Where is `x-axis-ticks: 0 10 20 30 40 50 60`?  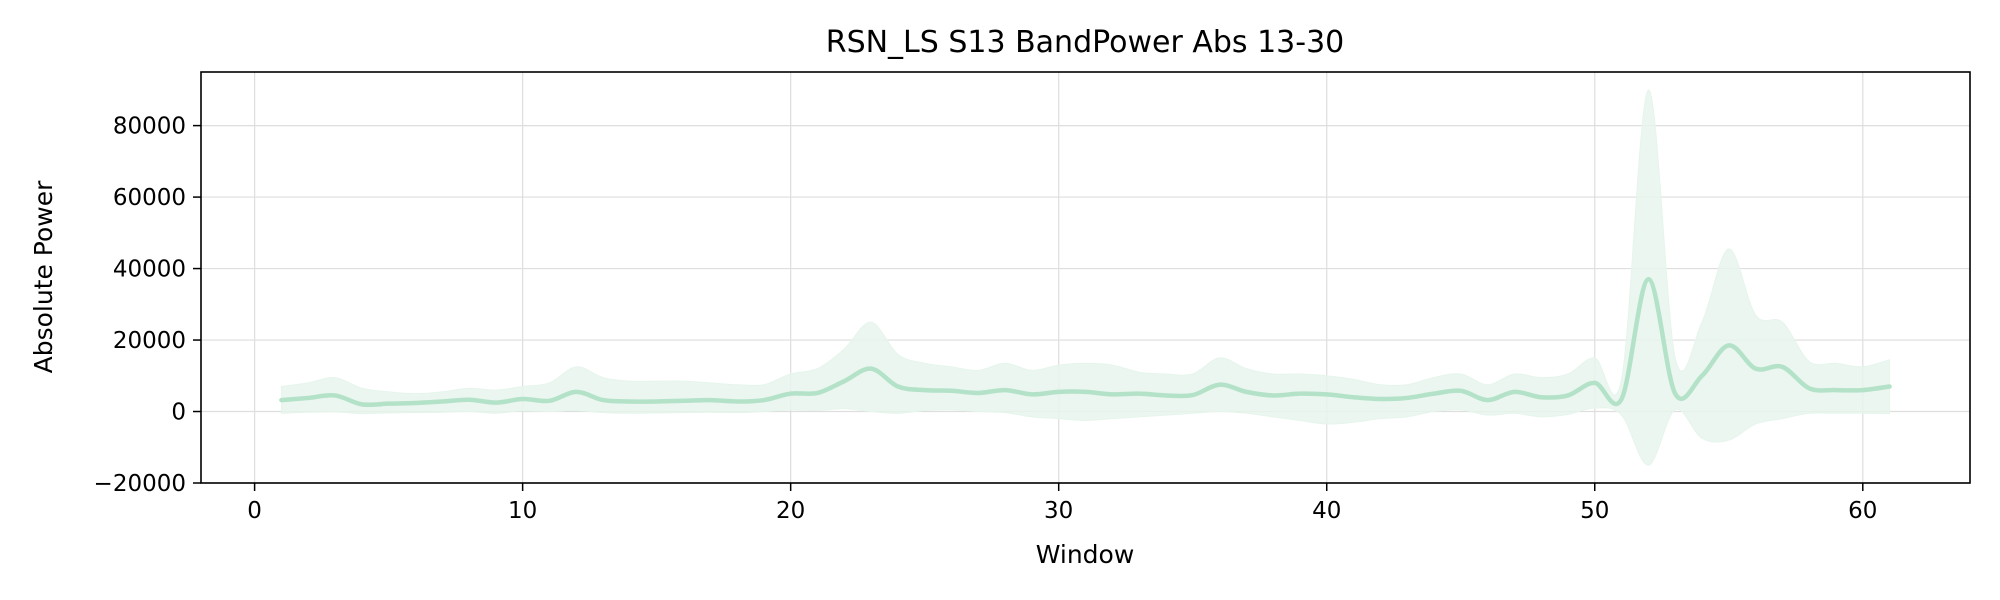
x-axis-ticks: 0 10 20 30 40 50 60 is located at coordinates (1062, 503).